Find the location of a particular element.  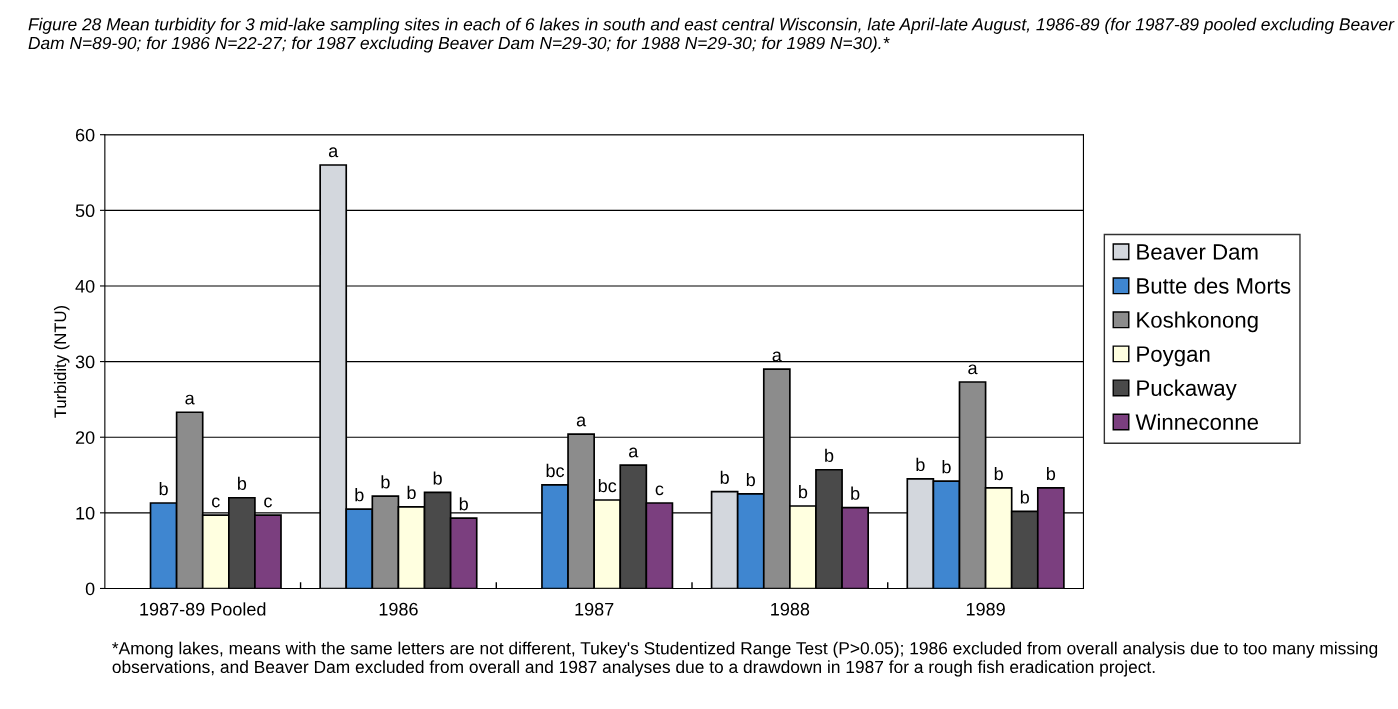

legend-label: Koshkonong is located at coordinates (1197, 322).